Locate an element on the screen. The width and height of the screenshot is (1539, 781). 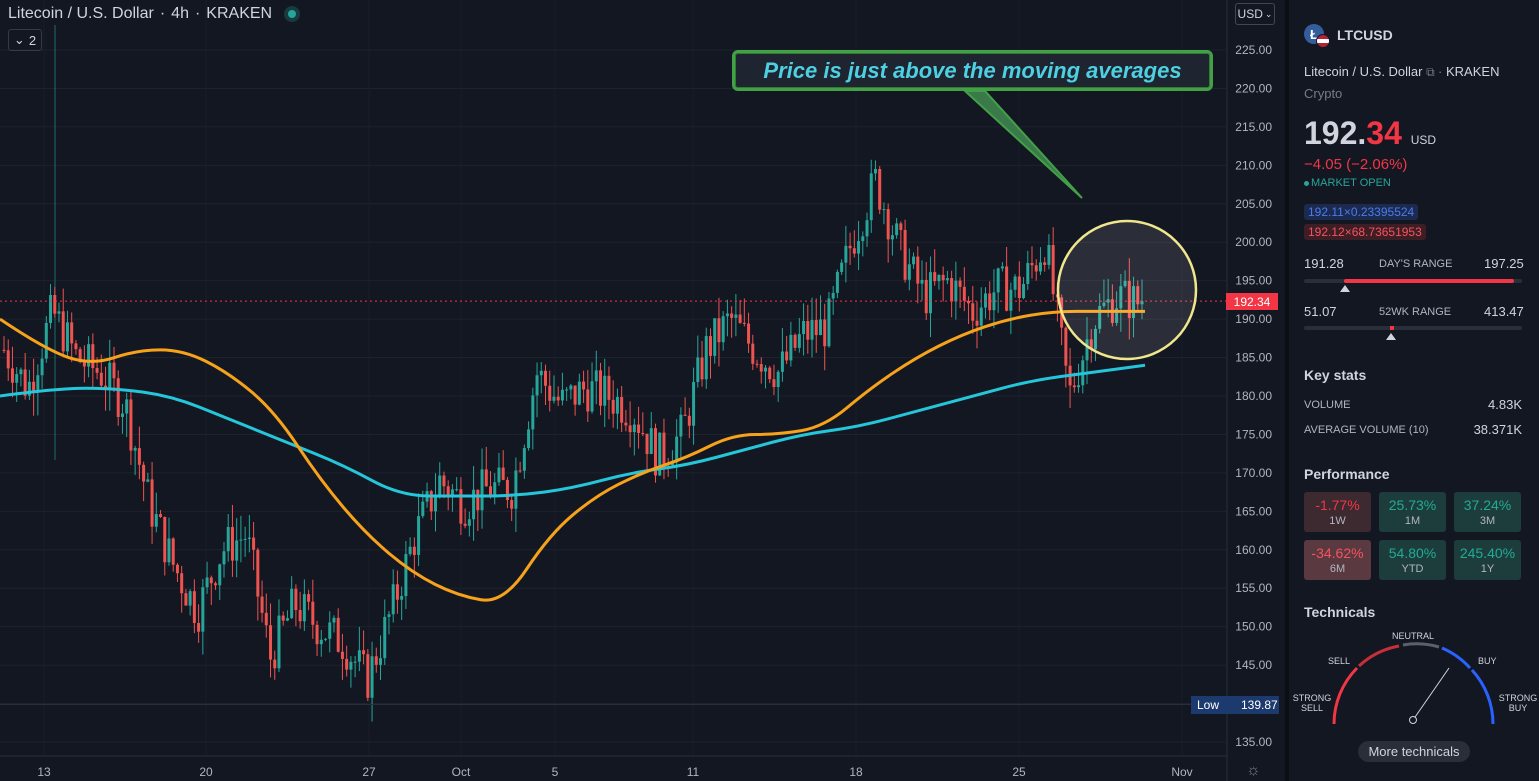
volume-value: 4.83K is located at coordinates (1505, 404).